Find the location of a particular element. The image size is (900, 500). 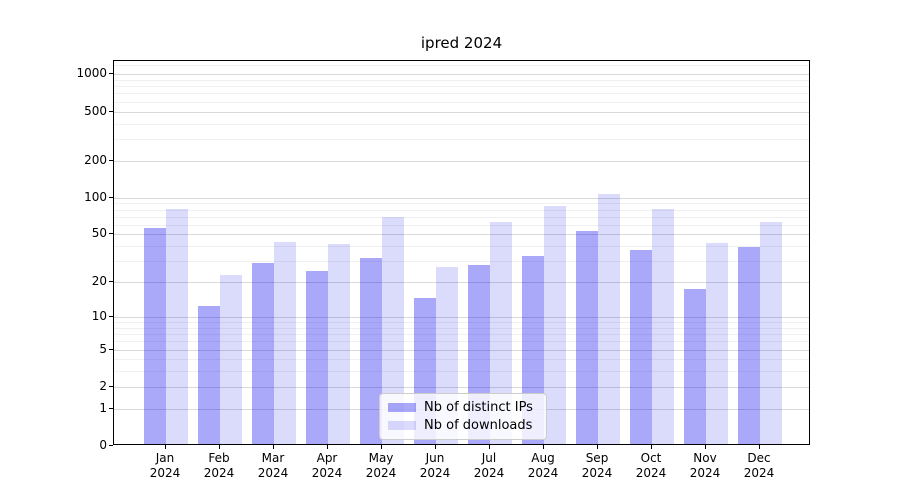

legend-item-distinct-ips: Nb of distinct IPs is located at coordinates (463, 407).